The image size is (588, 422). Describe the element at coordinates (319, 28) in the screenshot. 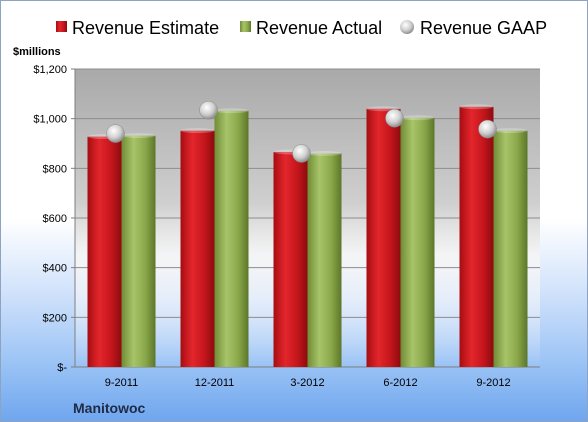

I see `legend-label-actual: Revenue Actual` at that location.